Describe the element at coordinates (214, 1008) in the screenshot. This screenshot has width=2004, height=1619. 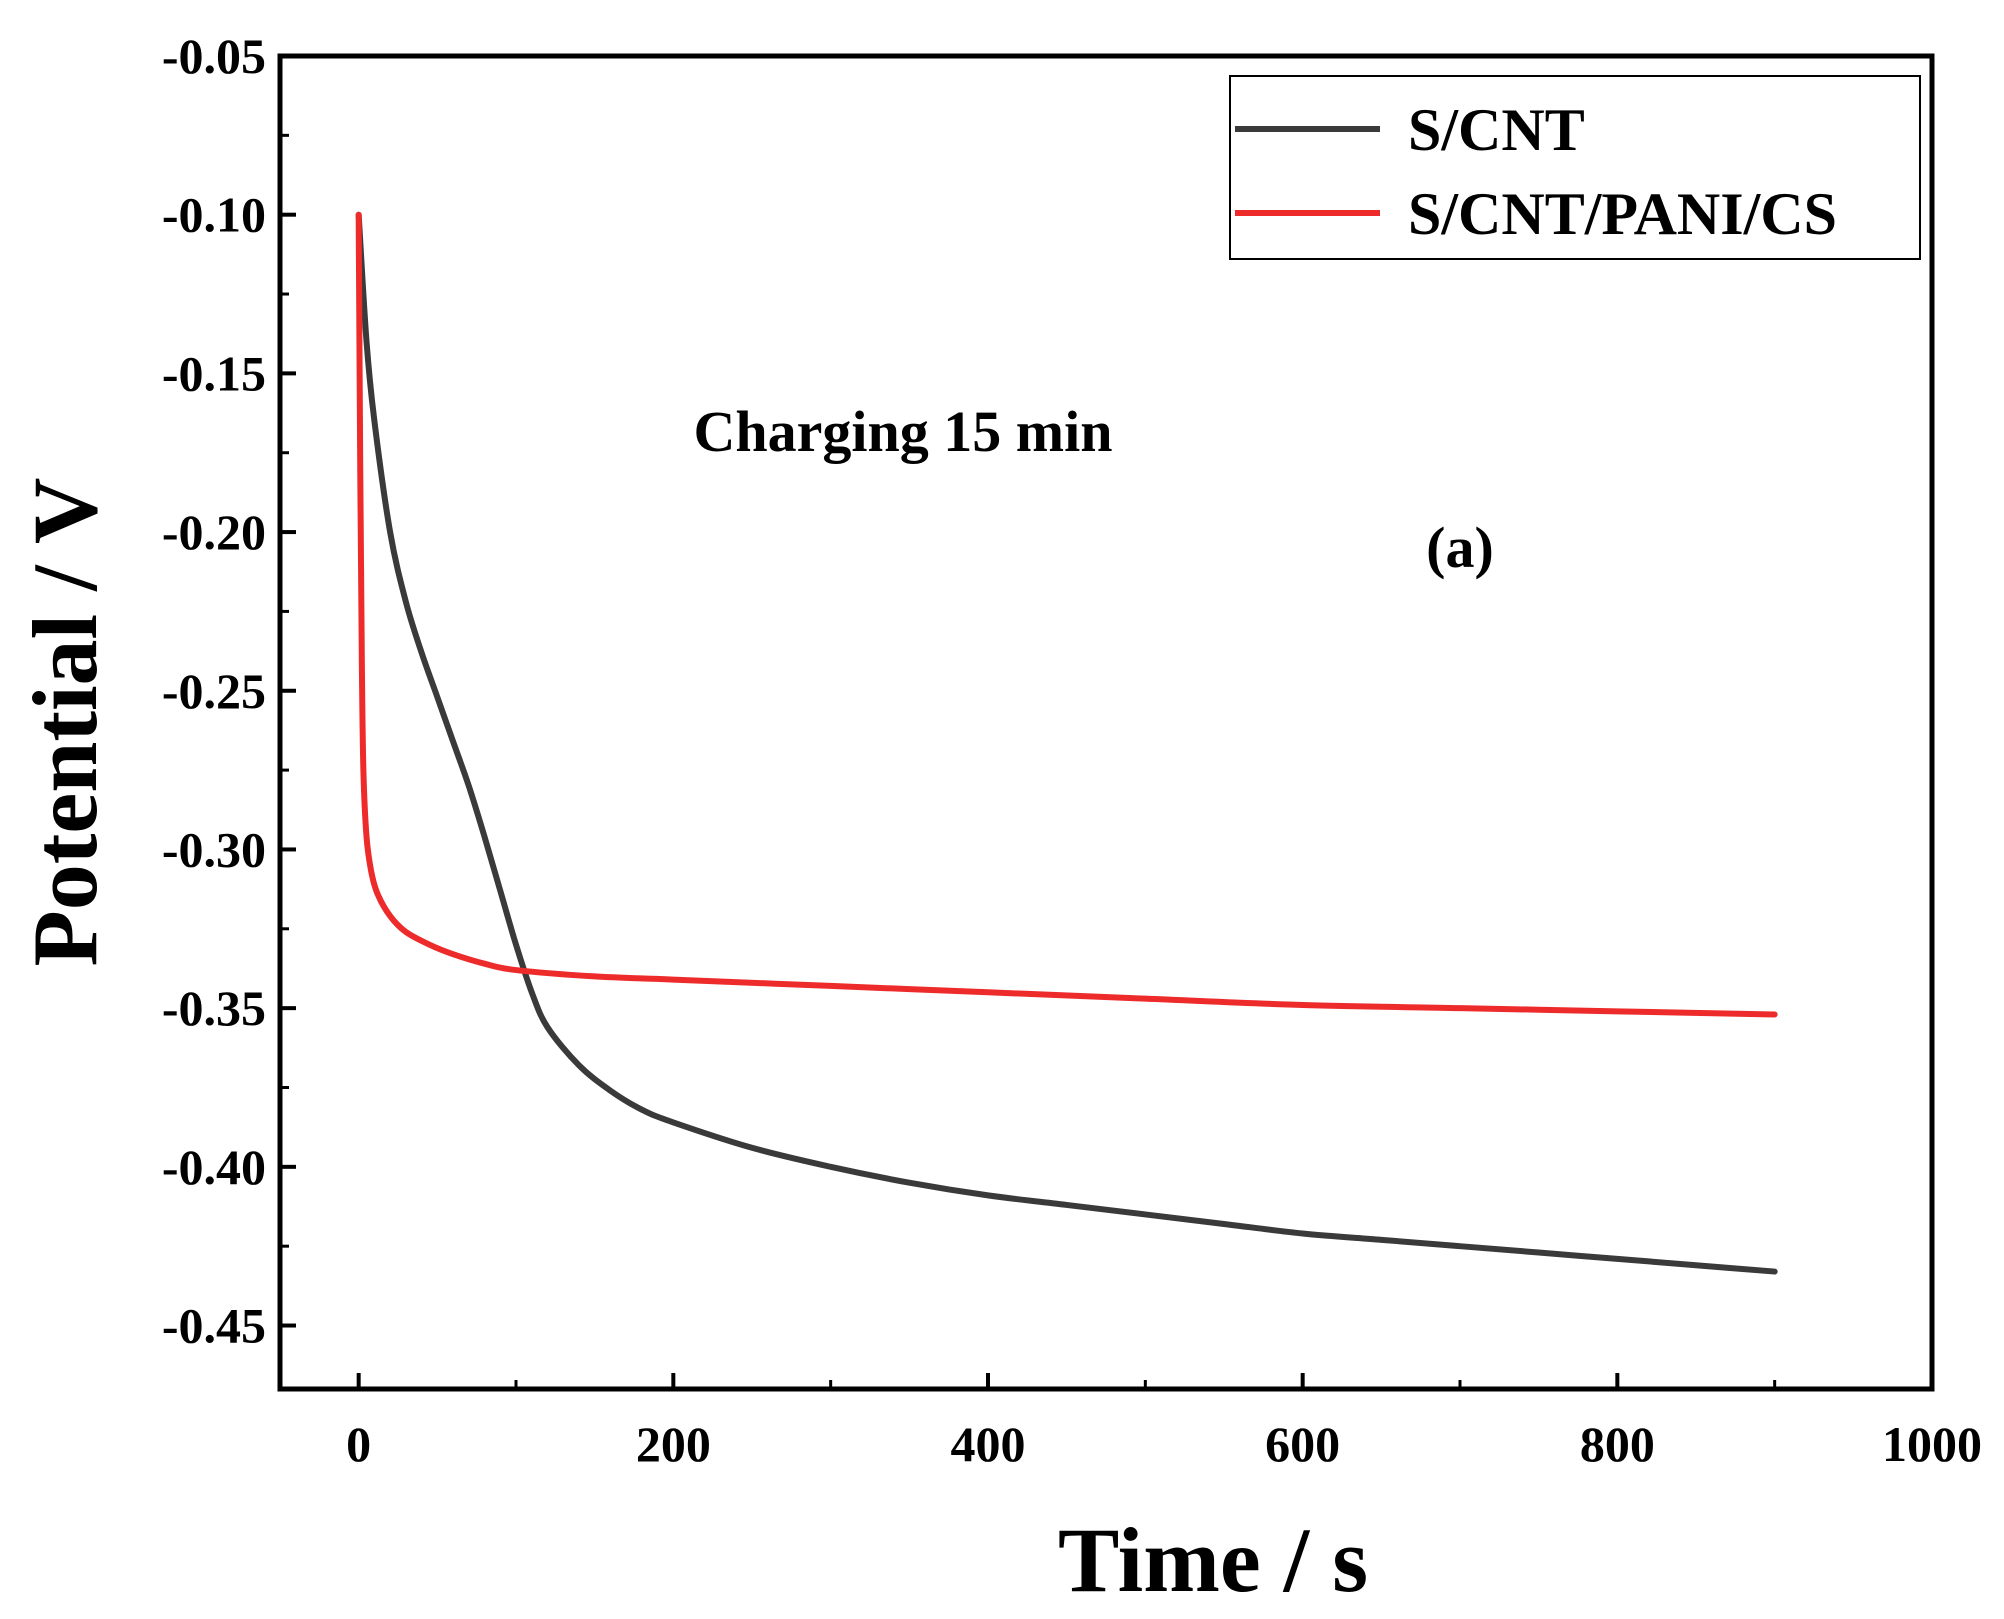
I see `y-tick-label: -0.35` at that location.